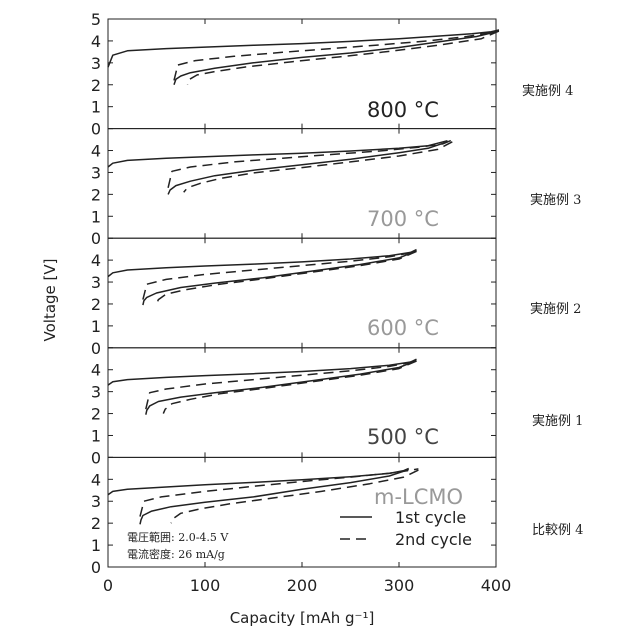 This screenshot has height=644, width=640. Describe the element at coordinates (403, 219) in the screenshot. I see `panel-2-label: 700 °C` at that location.